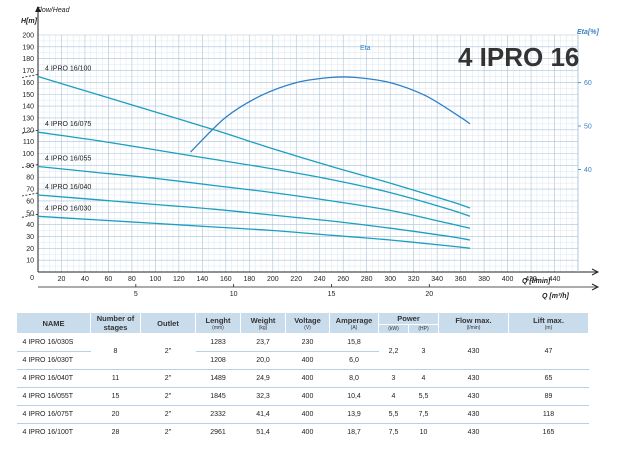 The height and width of the screenshot is (458, 620). What do you see at coordinates (484, 279) in the screenshot?
I see `x-tick-label: 380` at bounding box center [484, 279].